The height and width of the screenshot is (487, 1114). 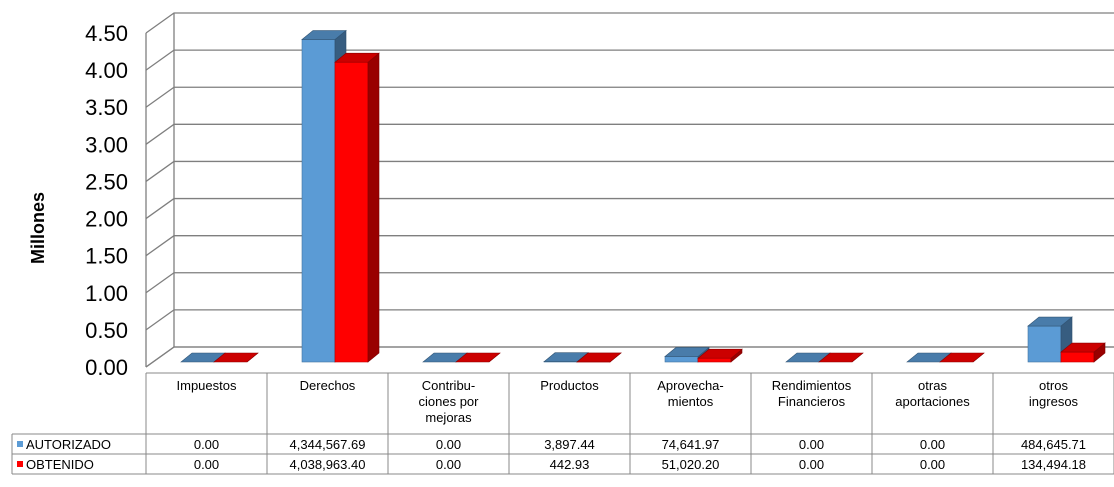 What do you see at coordinates (106, 367) in the screenshot?
I see `y-tick-label: 0.00` at bounding box center [106, 367].